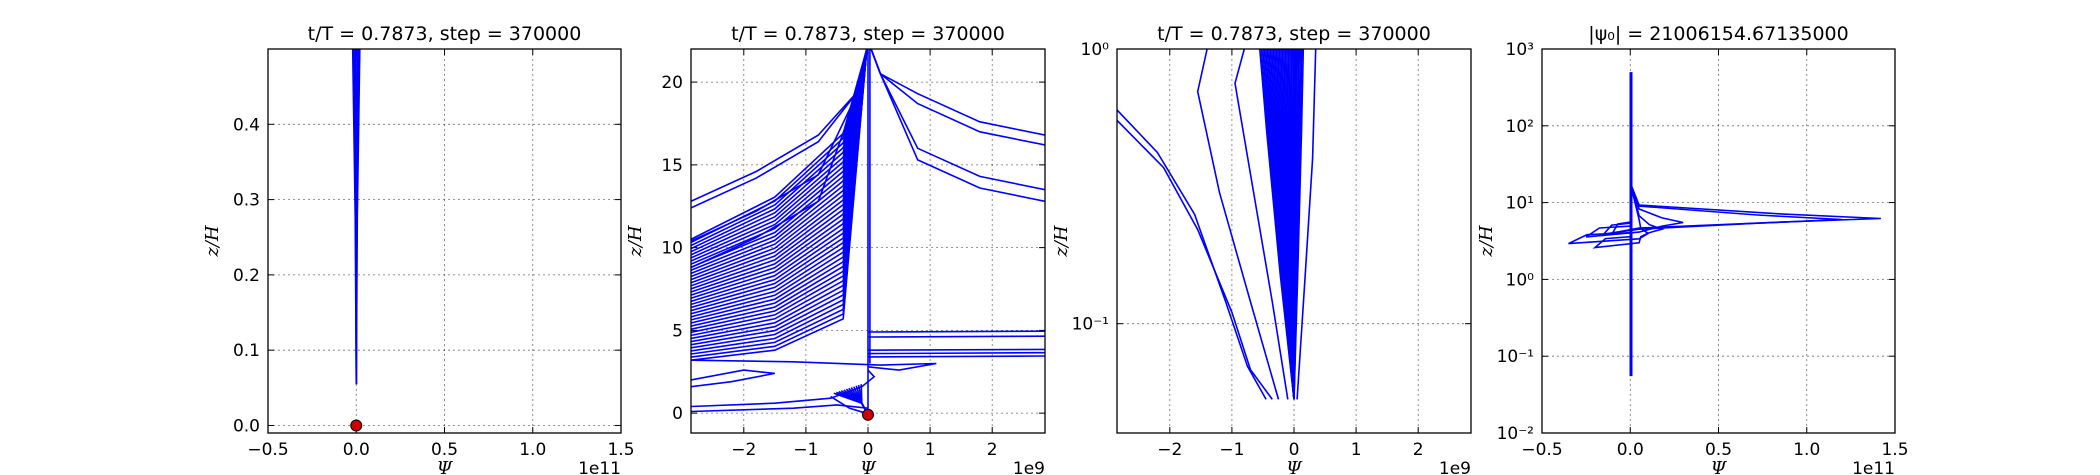  Describe the element at coordinates (1718, 34) in the screenshot. I see `panel-title: |ψ₀| = 21006154.67135000` at that location.